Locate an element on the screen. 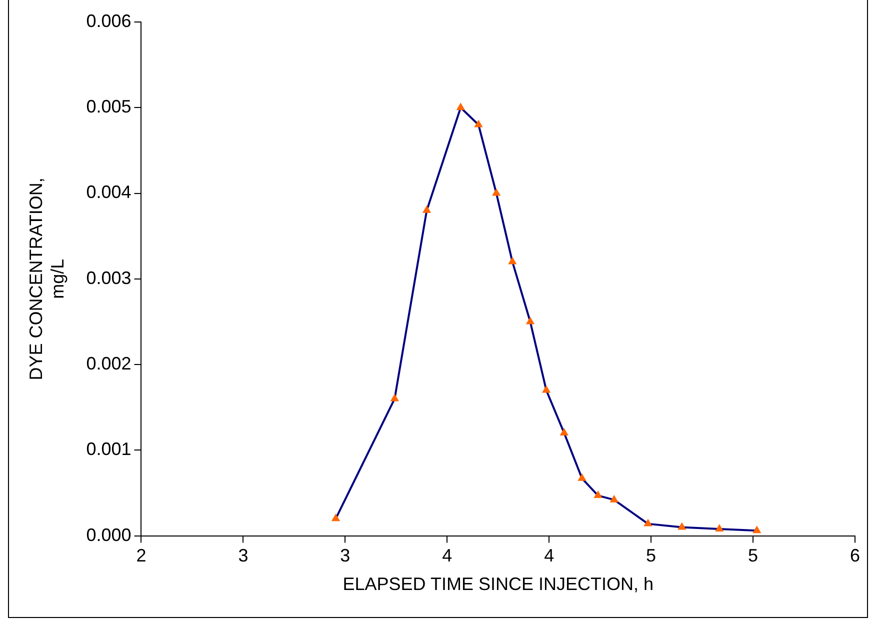 This screenshot has height=620, width=869. y-tick-label: 0.001 is located at coordinates (109, 449).